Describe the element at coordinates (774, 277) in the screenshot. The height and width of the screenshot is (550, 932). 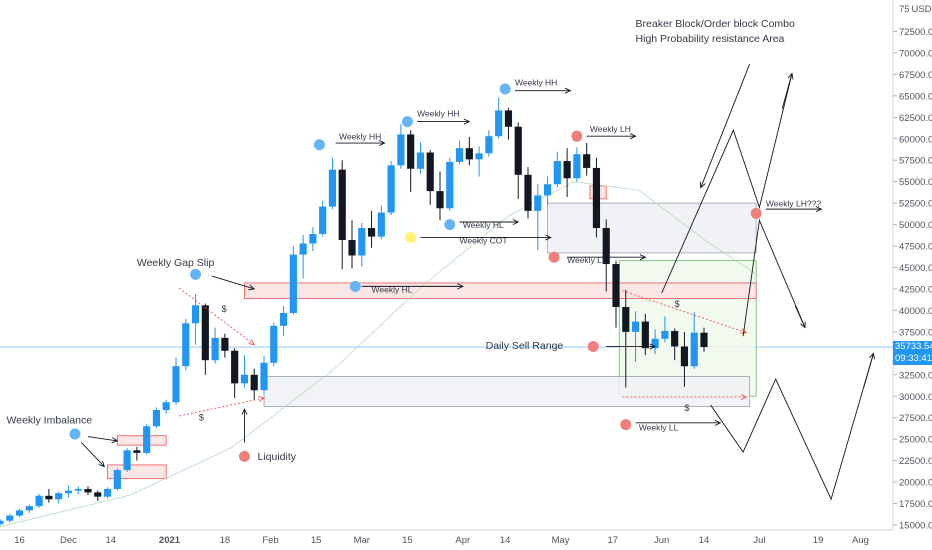
I see `projection-path-mid` at that location.